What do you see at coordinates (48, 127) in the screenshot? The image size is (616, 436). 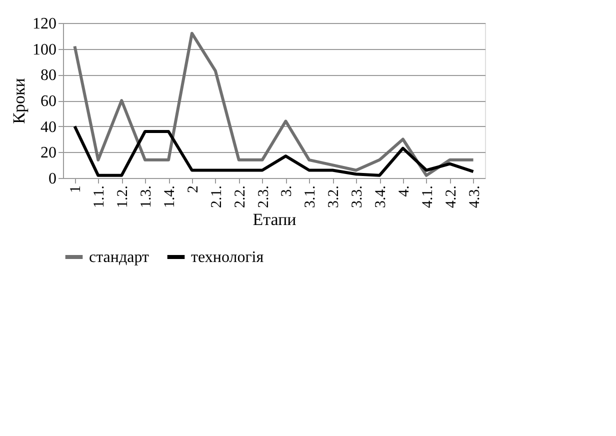 I see `y-tick-label: 40` at bounding box center [48, 127].